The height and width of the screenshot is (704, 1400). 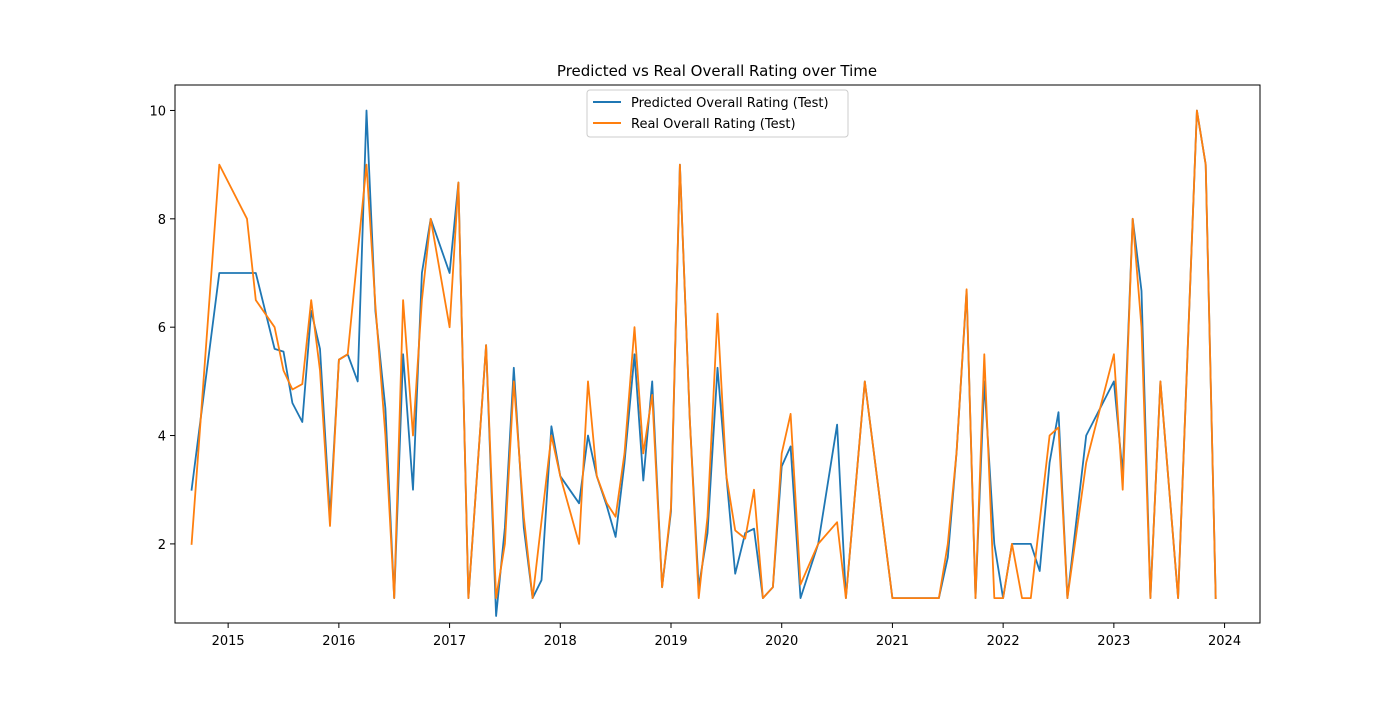 What do you see at coordinates (730, 103) in the screenshot?
I see `legend-label: Predicted Overall Rating (Test)` at bounding box center [730, 103].